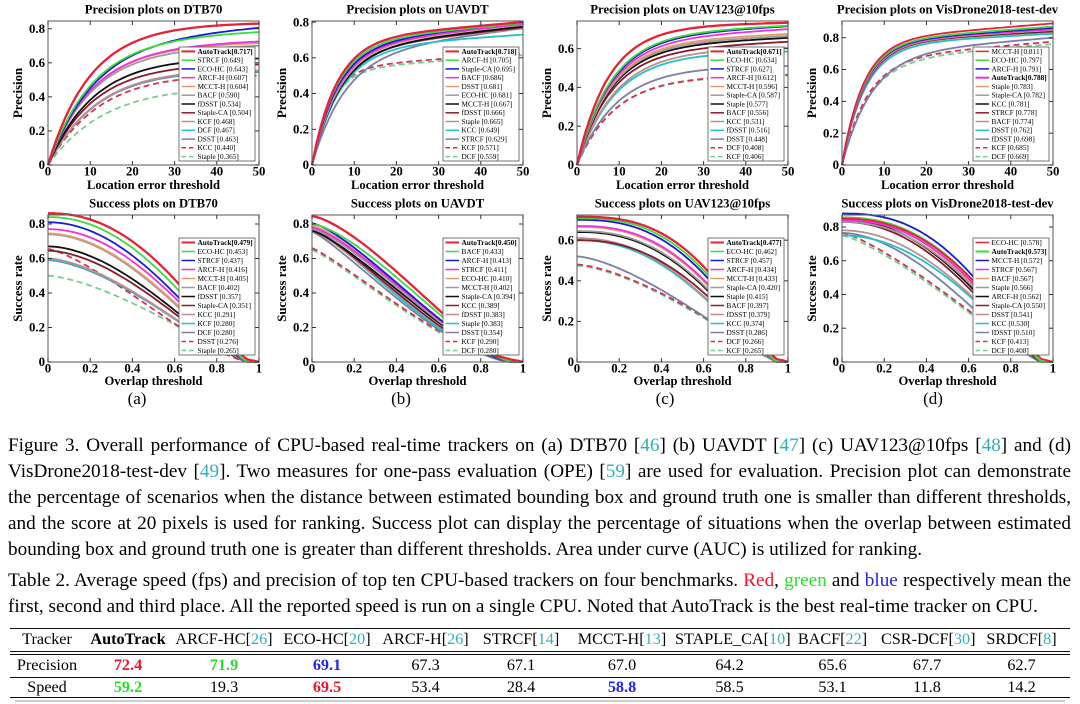 This screenshot has width=1080, height=704. What do you see at coordinates (754, 287) in the screenshot?
I see `svg-text: Staple-CA [0.420]` at bounding box center [754, 287].